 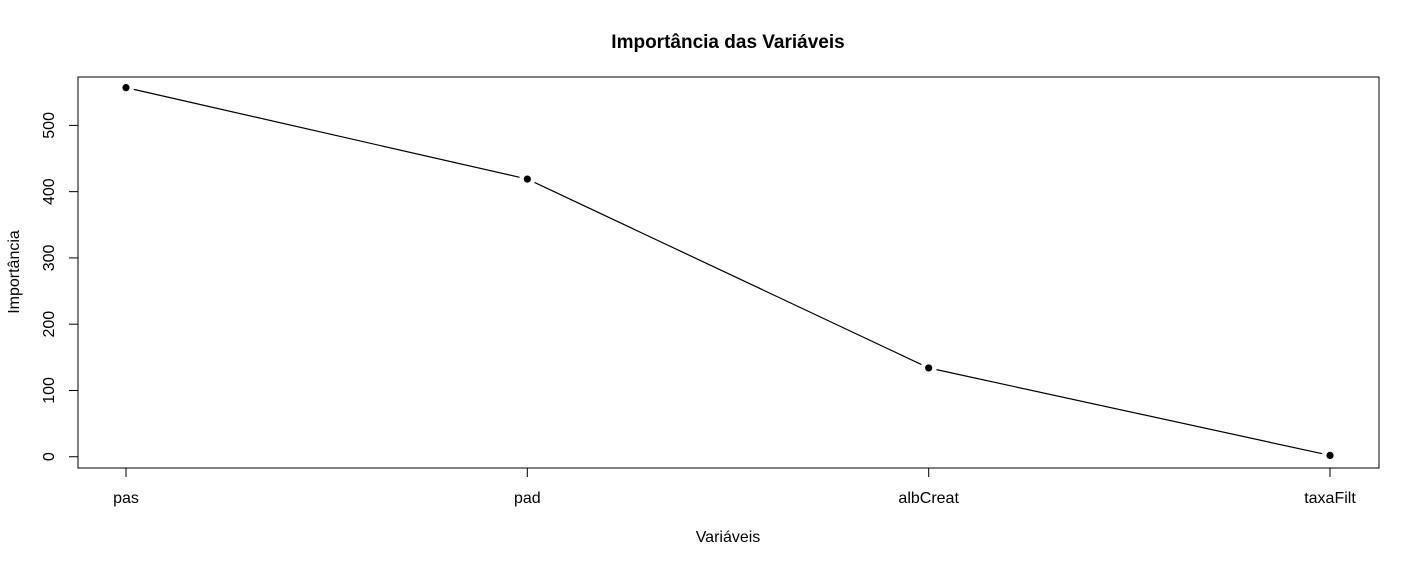 What do you see at coordinates (527, 498) in the screenshot?
I see `x-tick-label: pad` at bounding box center [527, 498].